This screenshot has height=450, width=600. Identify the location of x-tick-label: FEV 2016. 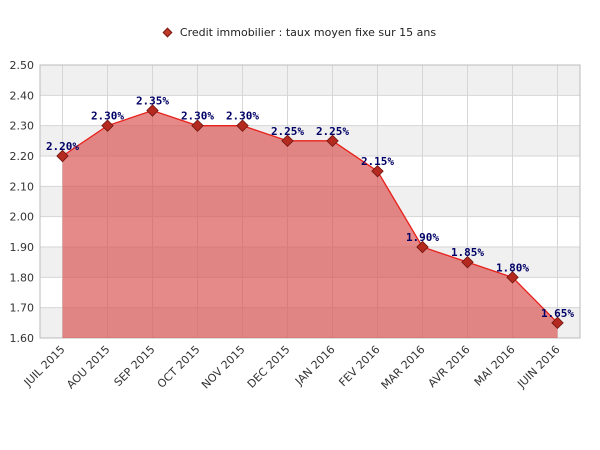
(359, 366).